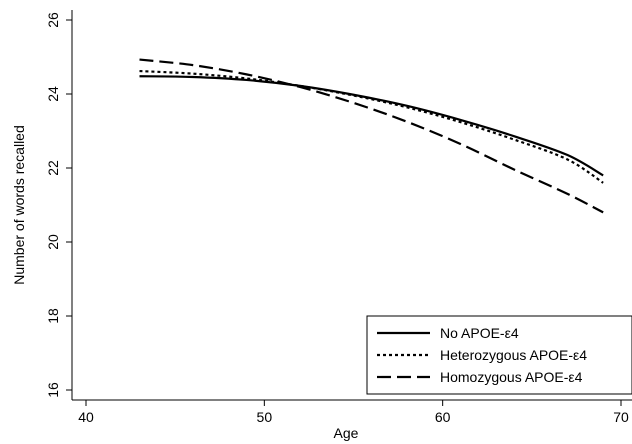 This screenshot has width=632, height=444. Describe the element at coordinates (86, 417) in the screenshot. I see `x-tick-label: 40` at that location.